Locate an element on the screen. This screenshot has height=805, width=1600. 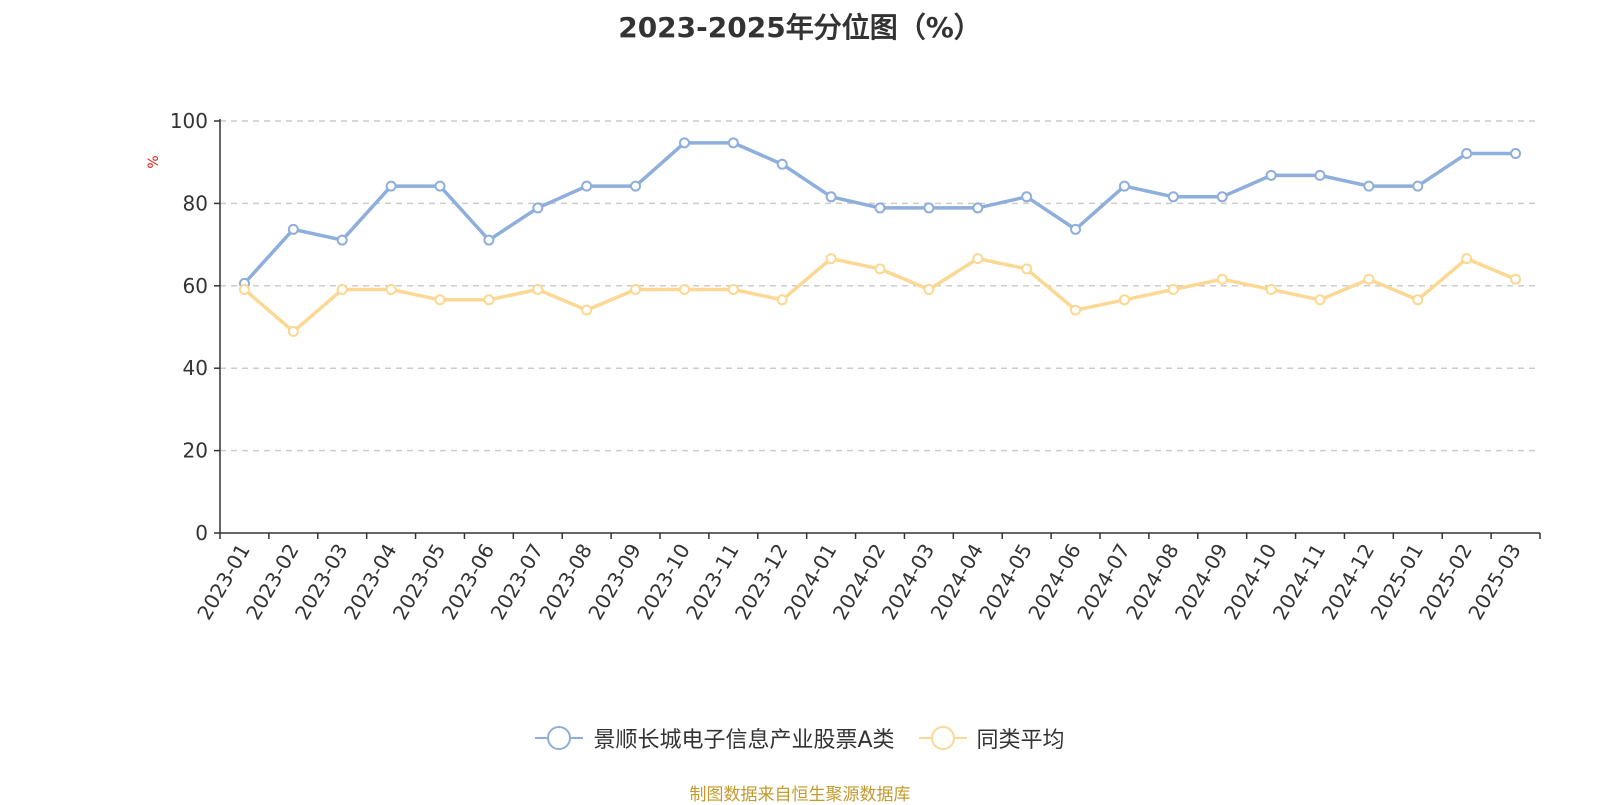
y-tick-label-80: 80 is located at coordinates (195, 203).